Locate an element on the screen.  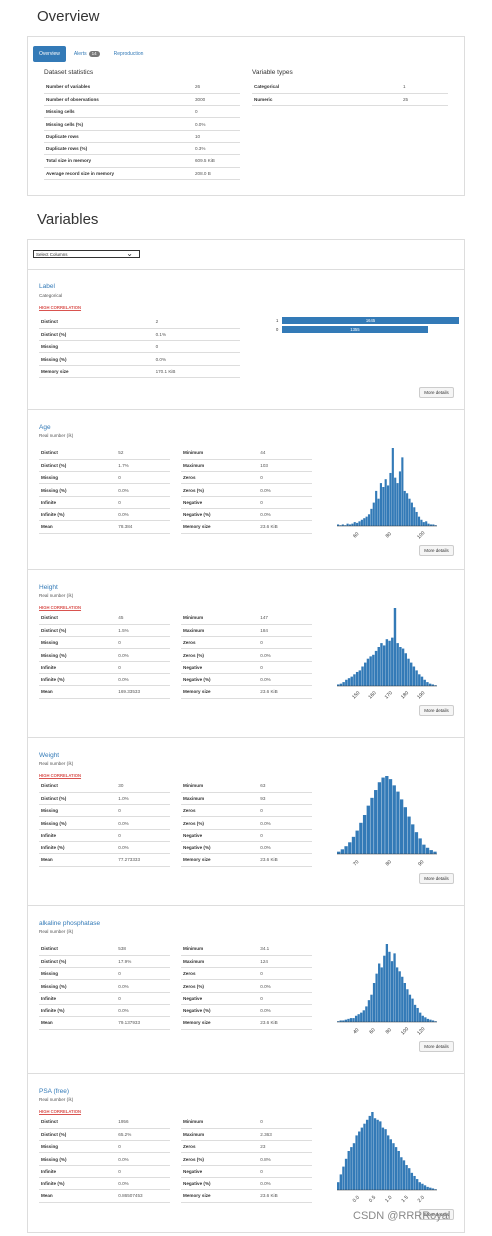
stat-row: Maximum 2.363 is located at coordinates (246, 1135).